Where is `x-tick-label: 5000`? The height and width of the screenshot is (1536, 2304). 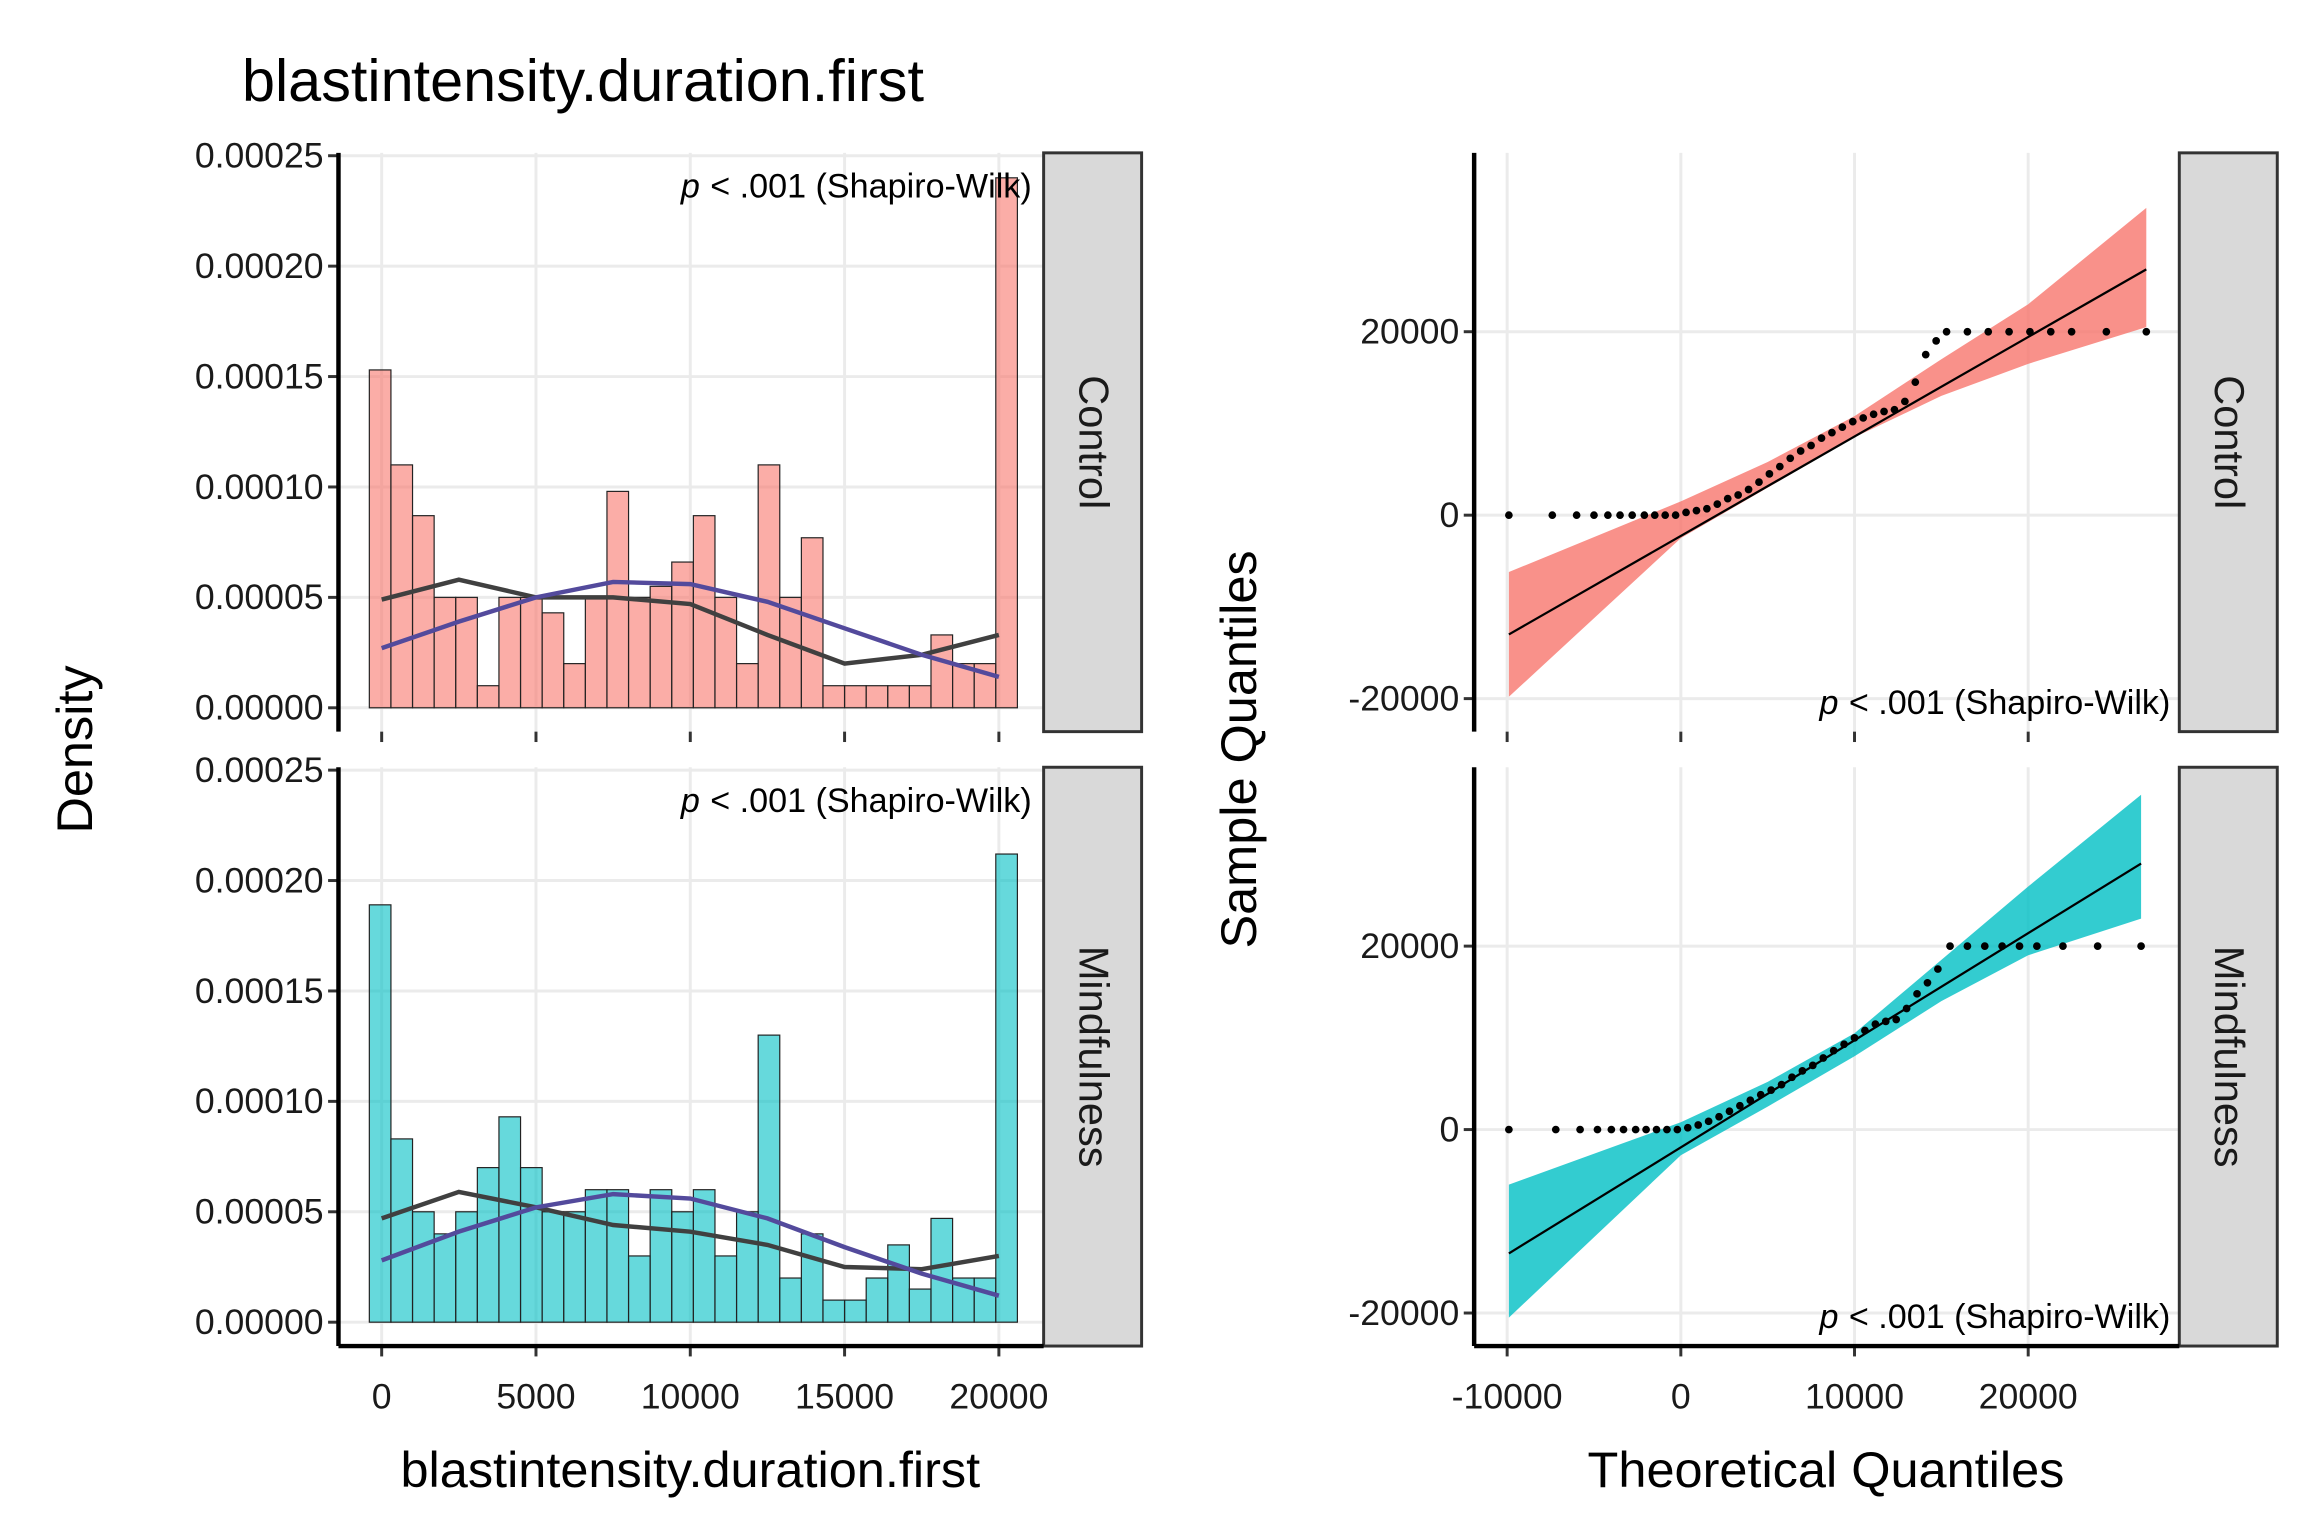
x-tick-label: 5000 is located at coordinates (535, 1396).